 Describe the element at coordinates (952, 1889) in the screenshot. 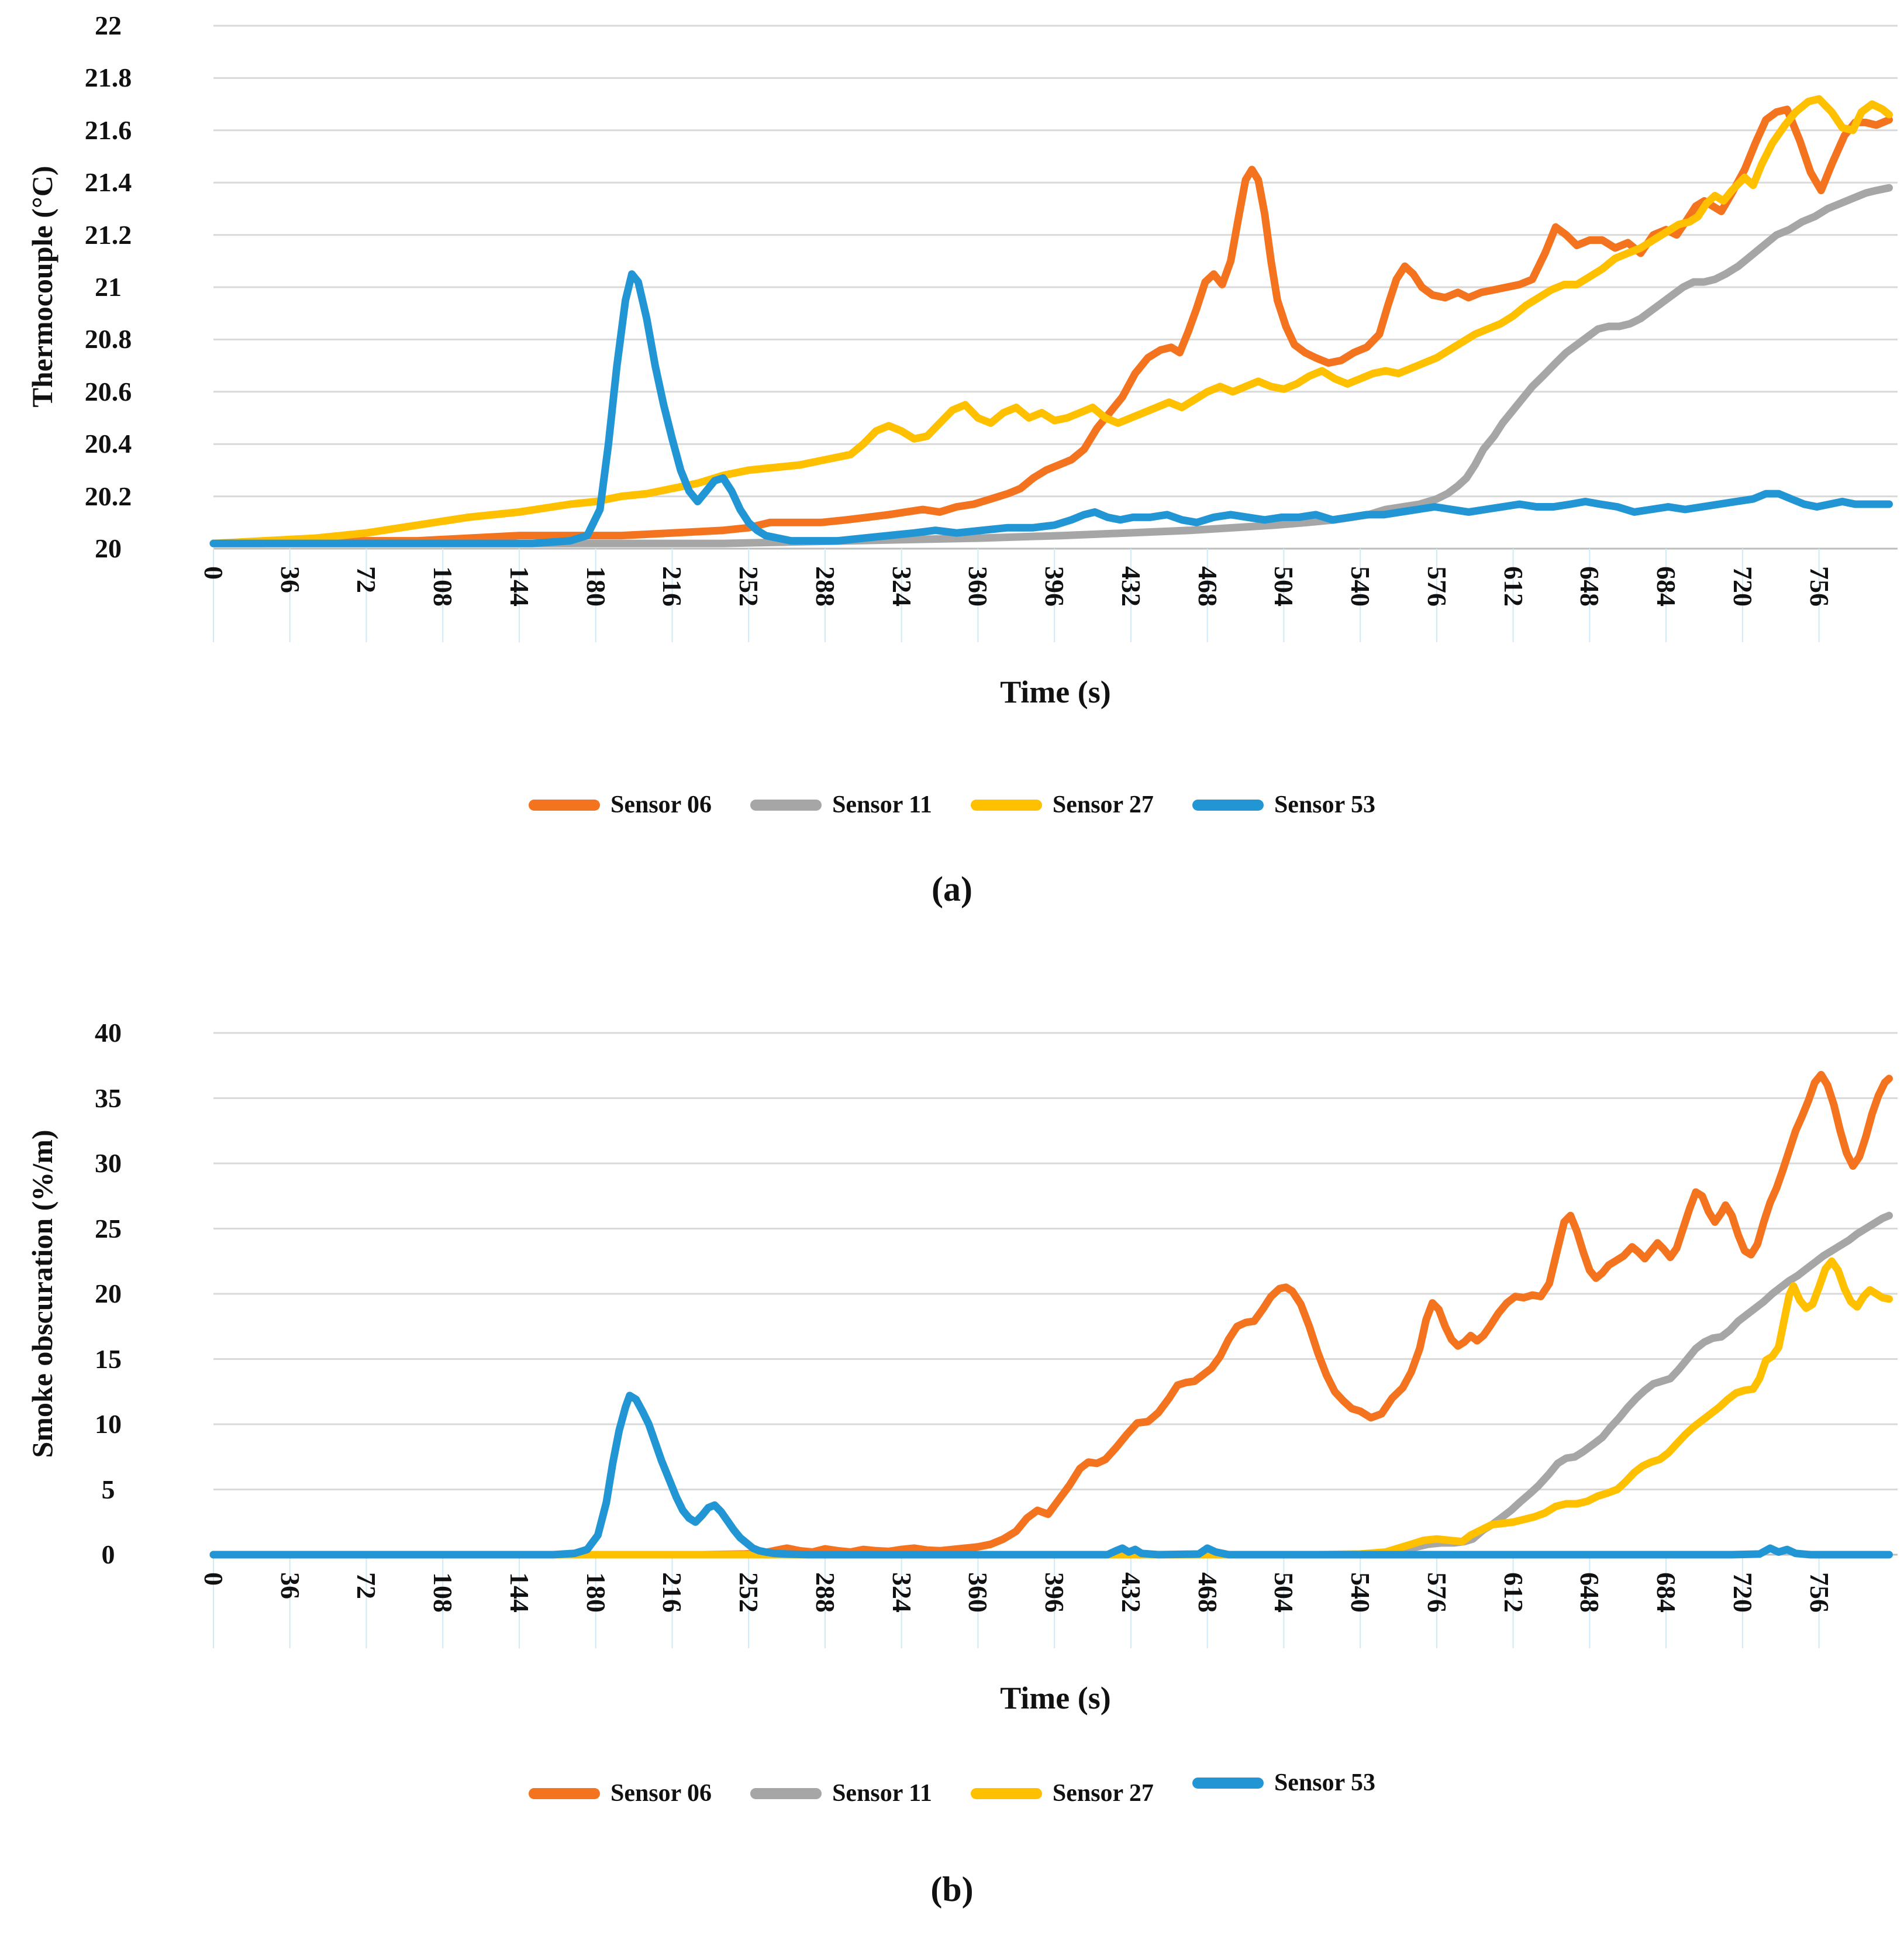

I see `caption-b: (b)` at that location.